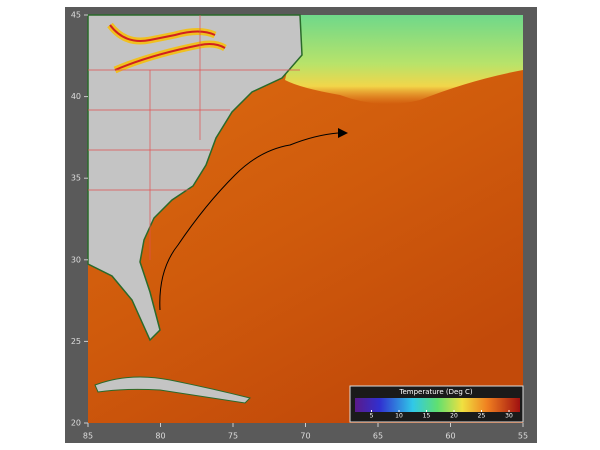 The width and height of the screenshot is (600, 450). I want to click on colorbar-tick-label: 25, so click(482, 416).